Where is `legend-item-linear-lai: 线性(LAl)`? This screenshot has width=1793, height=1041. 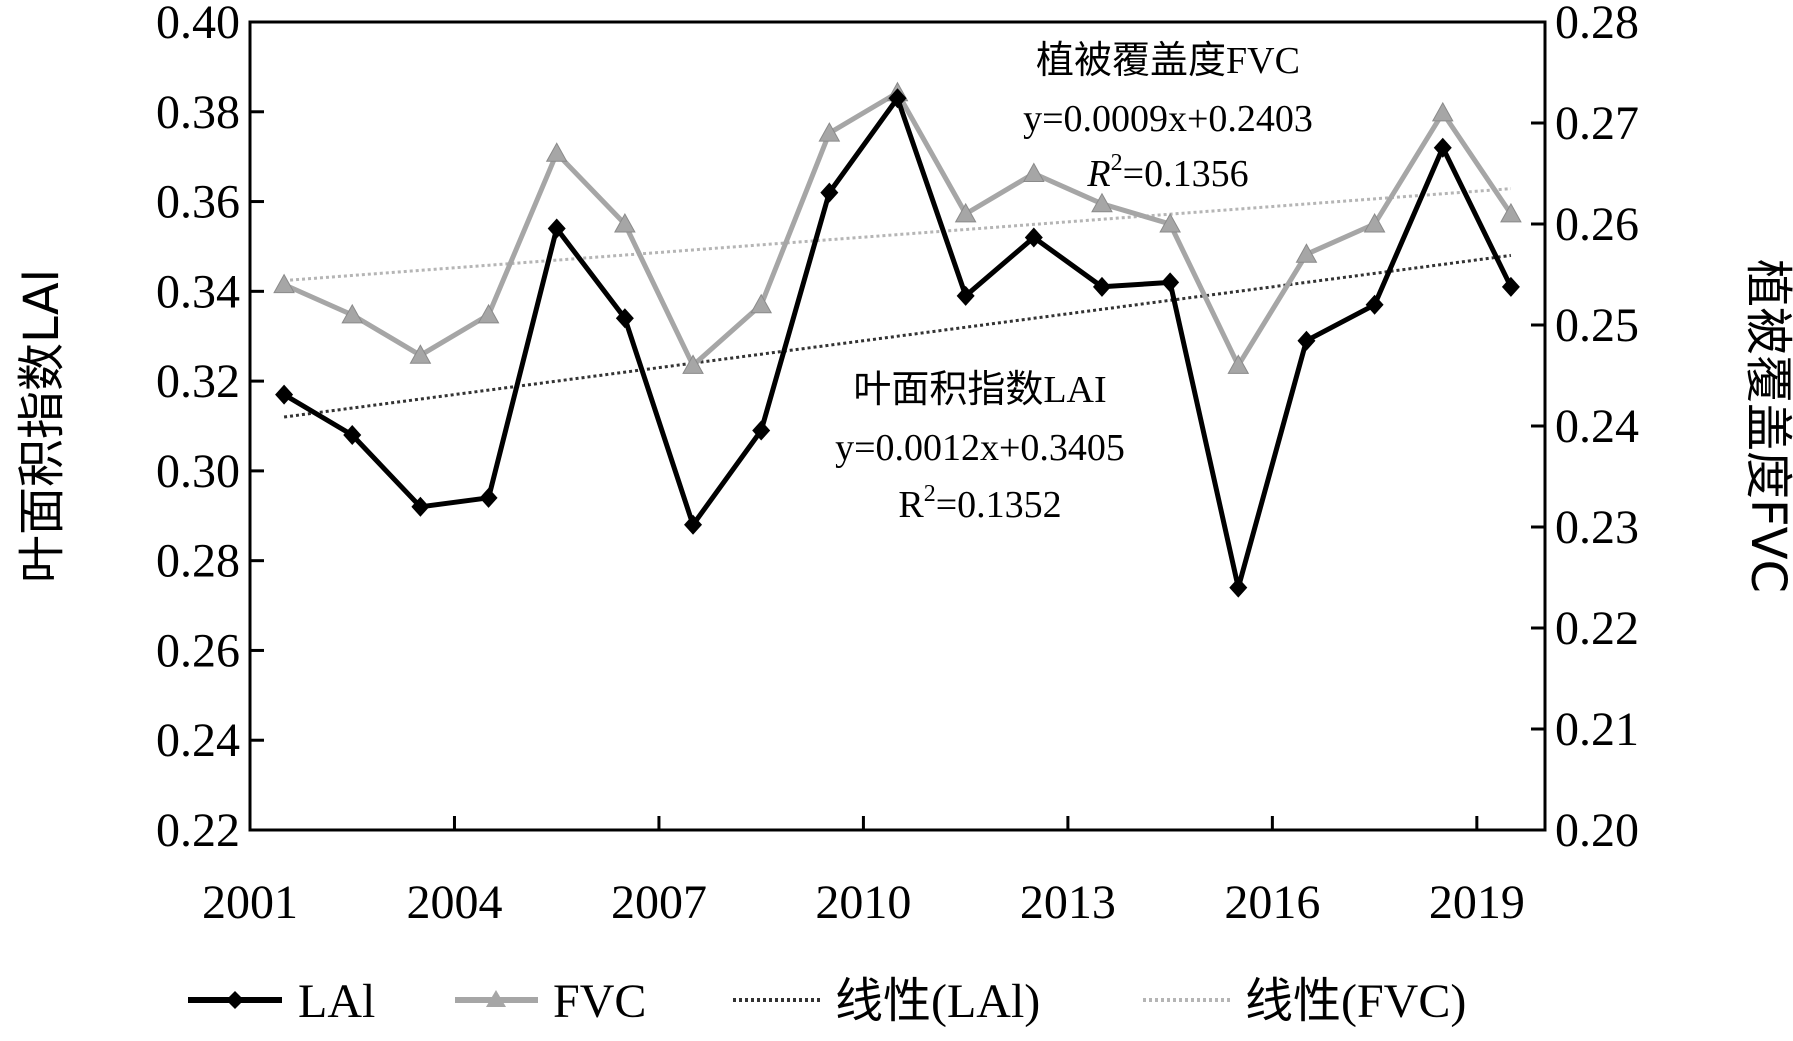
legend-item-linear-lai: 线性(LAl) is located at coordinates (886, 1001).